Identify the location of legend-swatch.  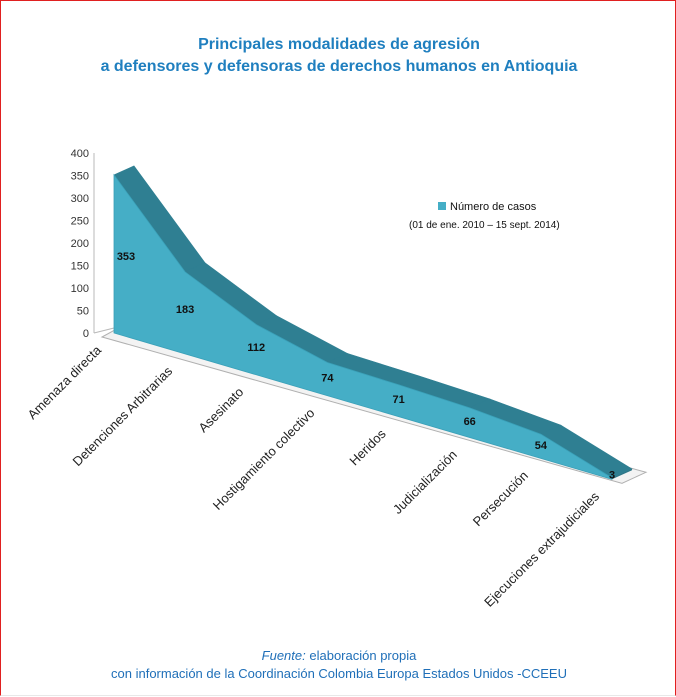
(442, 206).